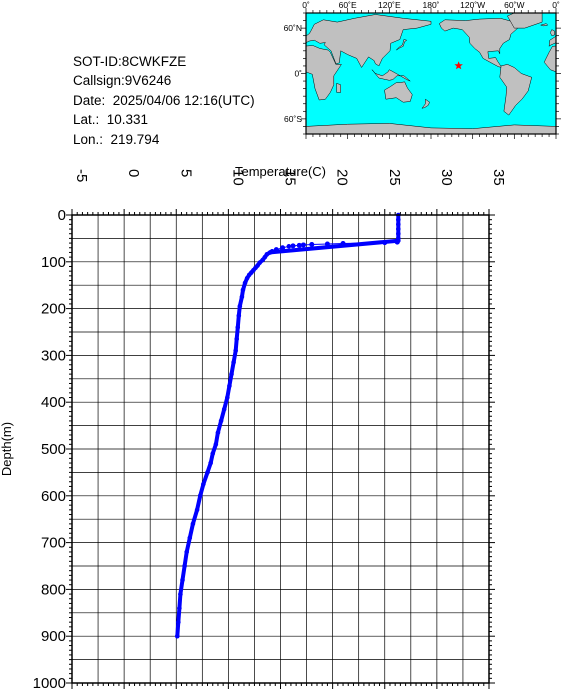 Image resolution: width=564 pixels, height=690 pixels. What do you see at coordinates (116, 139) in the screenshot?
I see `longitude-label: Lon.: 219.794` at bounding box center [116, 139].